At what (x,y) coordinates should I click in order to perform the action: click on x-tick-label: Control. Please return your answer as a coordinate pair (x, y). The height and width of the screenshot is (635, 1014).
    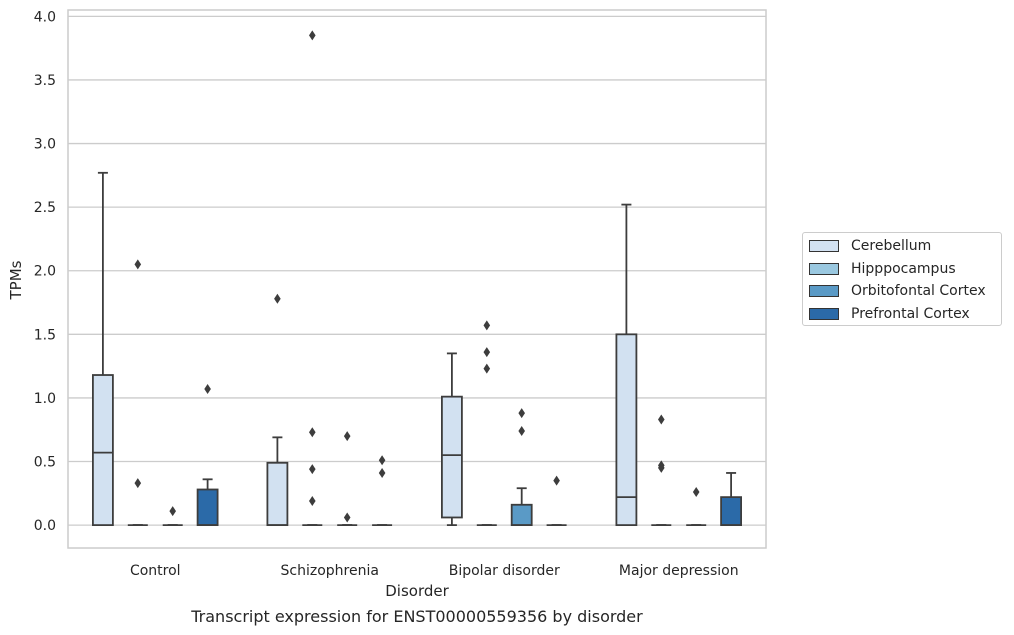
    Looking at the image, I should click on (155, 571).